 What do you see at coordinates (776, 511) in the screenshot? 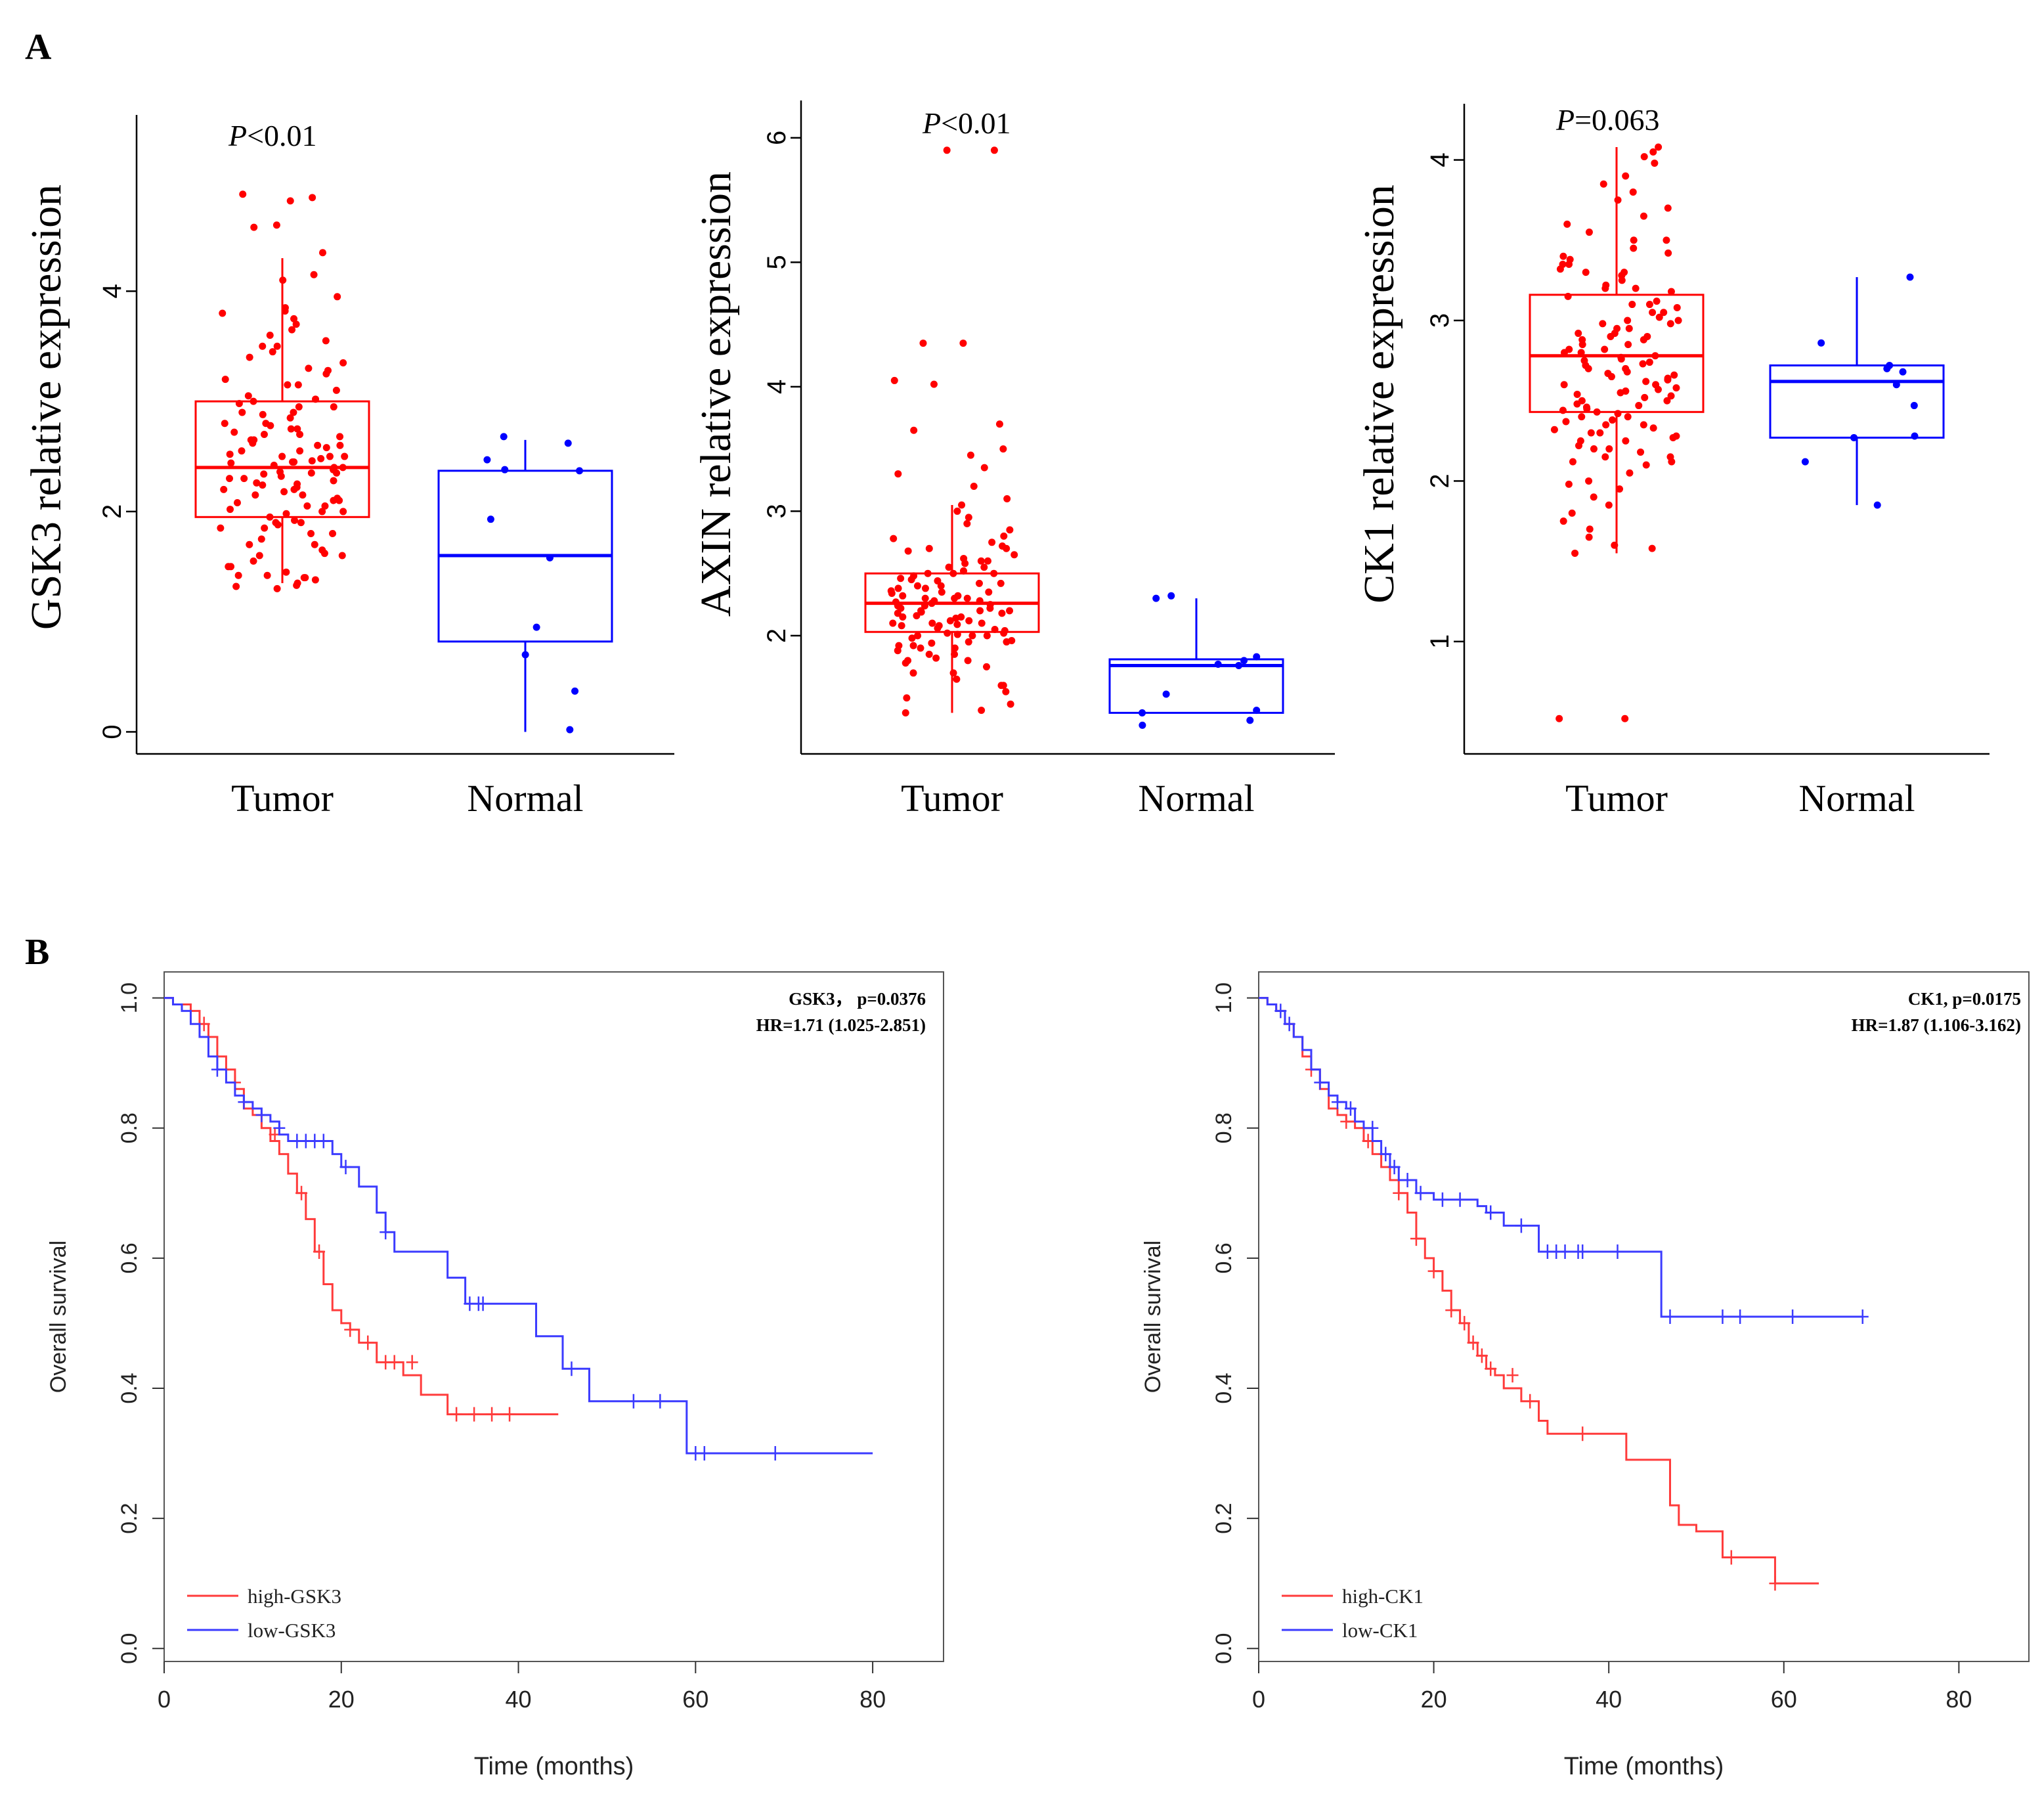
I see `y-tick-label: 3` at bounding box center [776, 511].